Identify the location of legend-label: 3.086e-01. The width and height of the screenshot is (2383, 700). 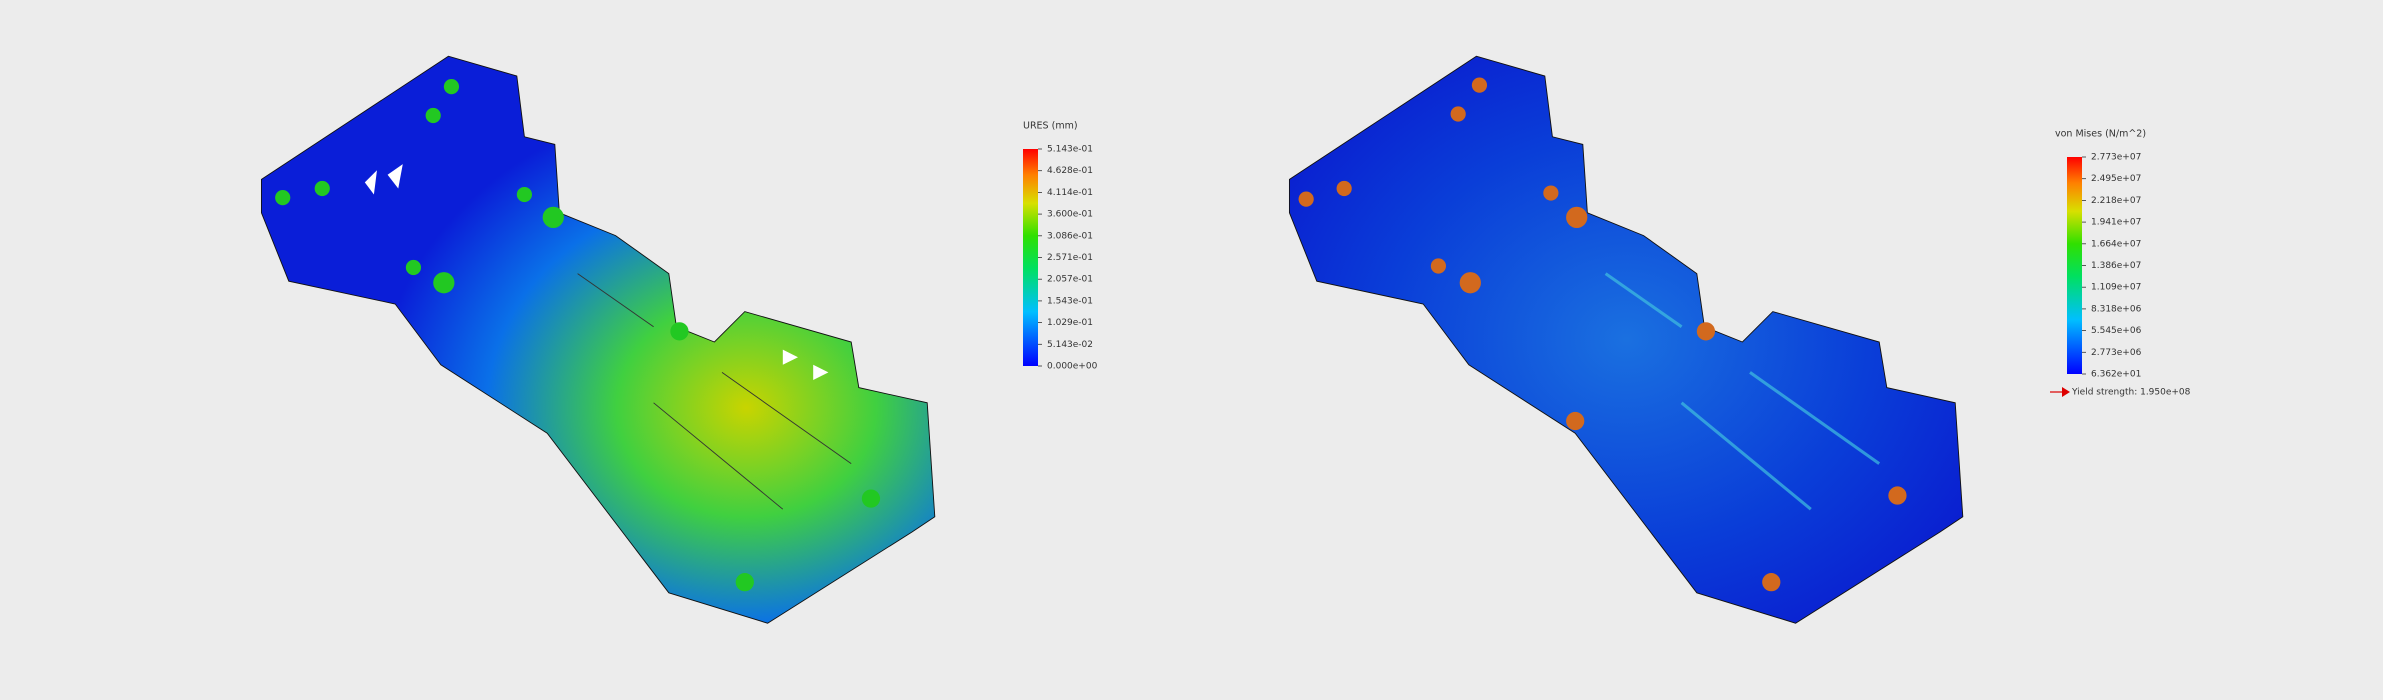
(1070, 236).